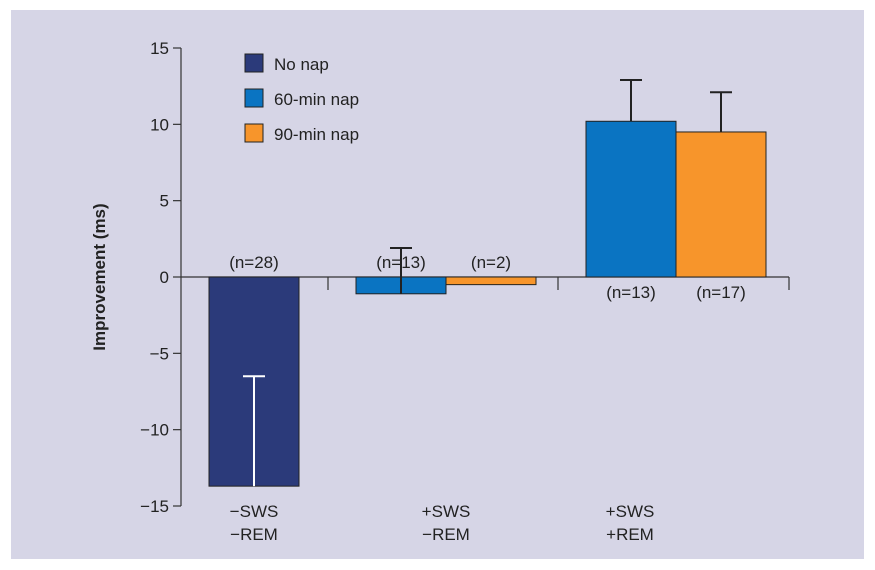 This screenshot has height=570, width=875. I want to click on y-tick-label: 15, so click(159, 48).